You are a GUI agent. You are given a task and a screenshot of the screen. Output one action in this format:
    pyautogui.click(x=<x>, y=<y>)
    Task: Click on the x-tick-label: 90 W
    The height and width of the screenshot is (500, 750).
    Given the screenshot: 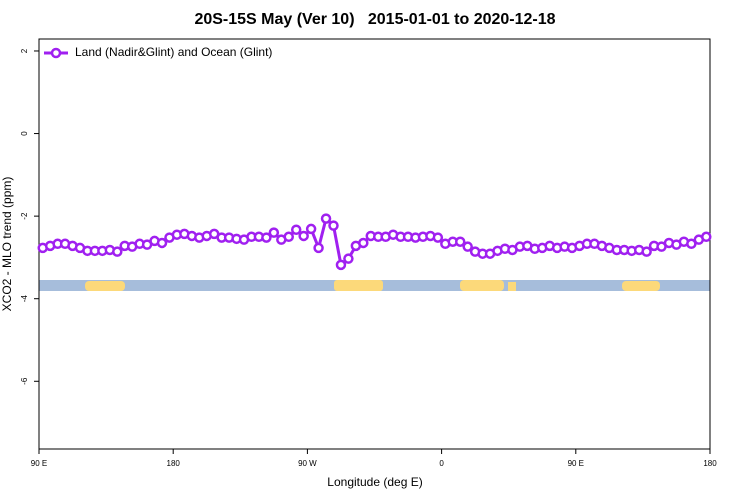 What is the action you would take?
    pyautogui.click(x=307, y=463)
    